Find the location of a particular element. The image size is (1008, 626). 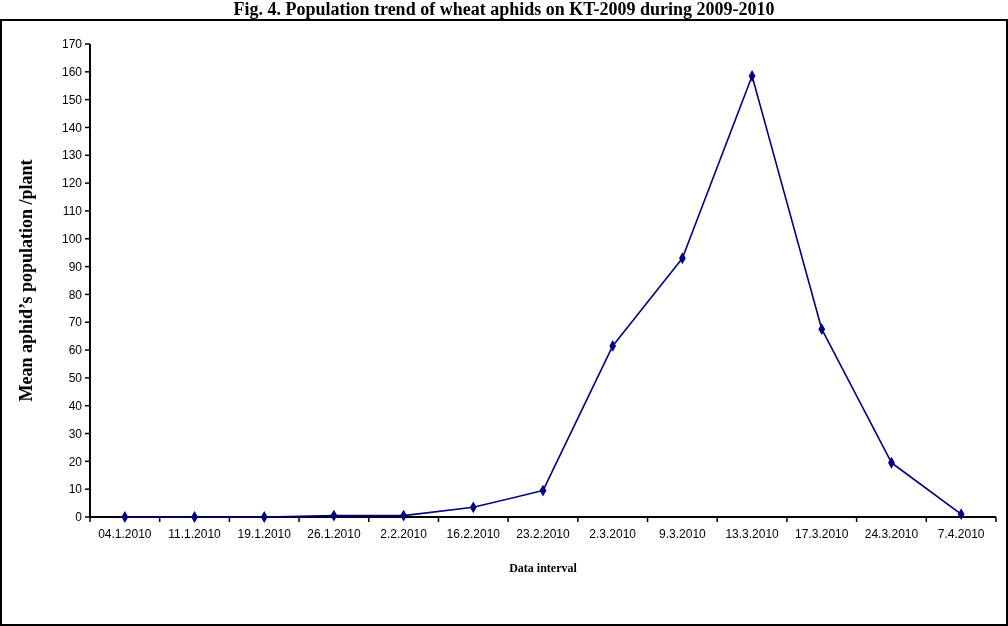

y-tick-label: 170 is located at coordinates (72, 44).